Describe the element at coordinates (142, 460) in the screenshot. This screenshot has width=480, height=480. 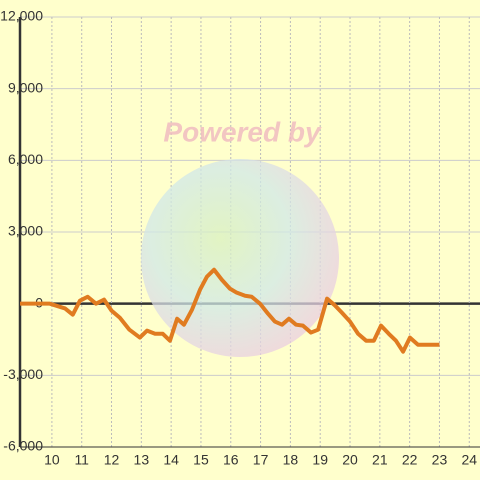
I see `x-tick-label: 13` at that location.